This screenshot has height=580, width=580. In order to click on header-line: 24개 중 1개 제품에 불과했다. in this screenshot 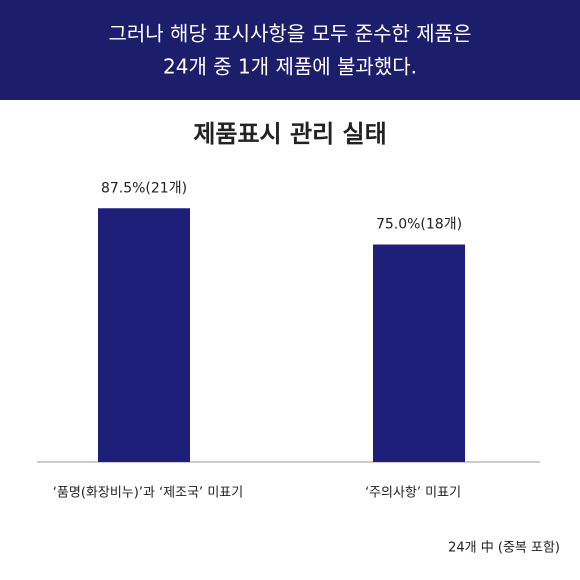, I will do `click(290, 67)`.